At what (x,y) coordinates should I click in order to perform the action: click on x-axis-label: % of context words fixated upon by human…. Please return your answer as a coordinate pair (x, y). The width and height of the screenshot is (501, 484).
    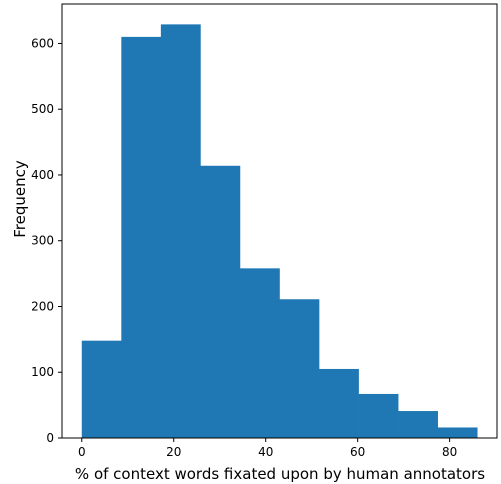
    Looking at the image, I should click on (280, 474).